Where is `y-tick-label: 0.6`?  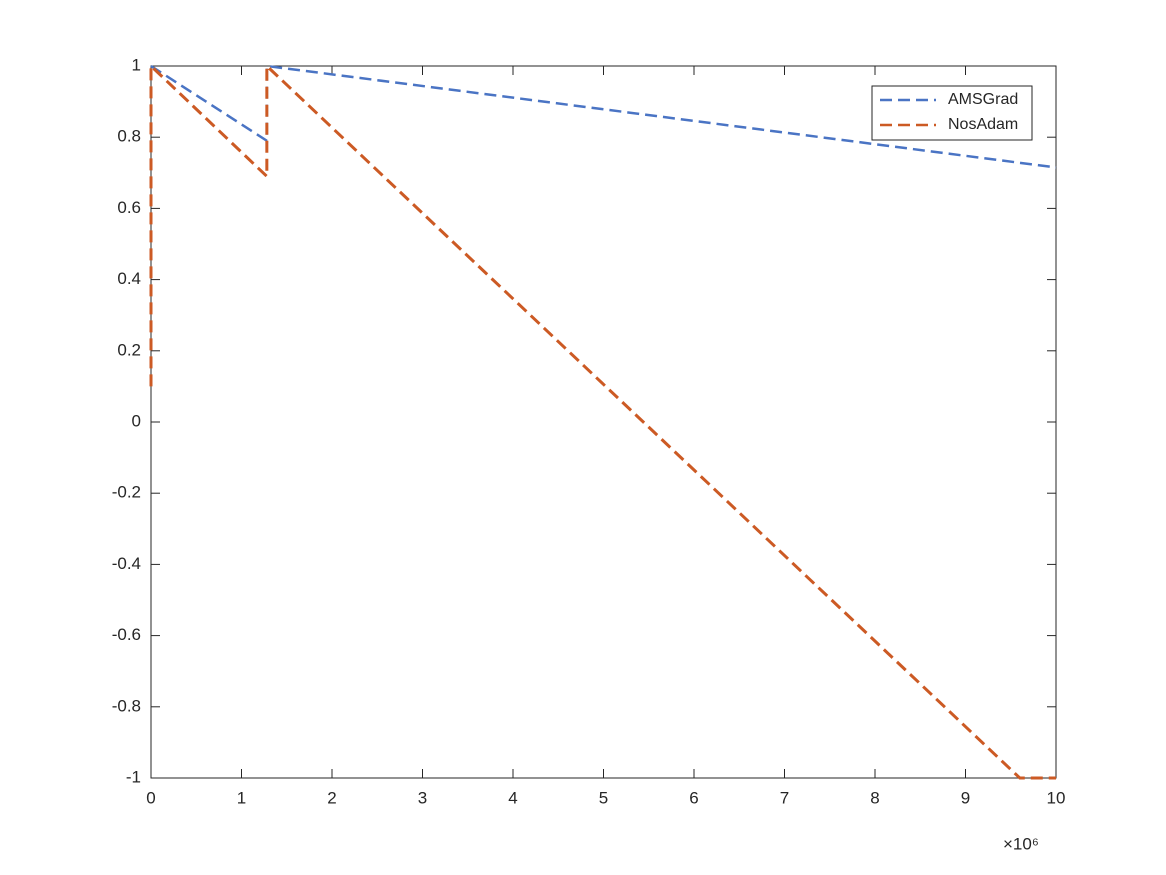 y-tick-label: 0.6 is located at coordinates (129, 207).